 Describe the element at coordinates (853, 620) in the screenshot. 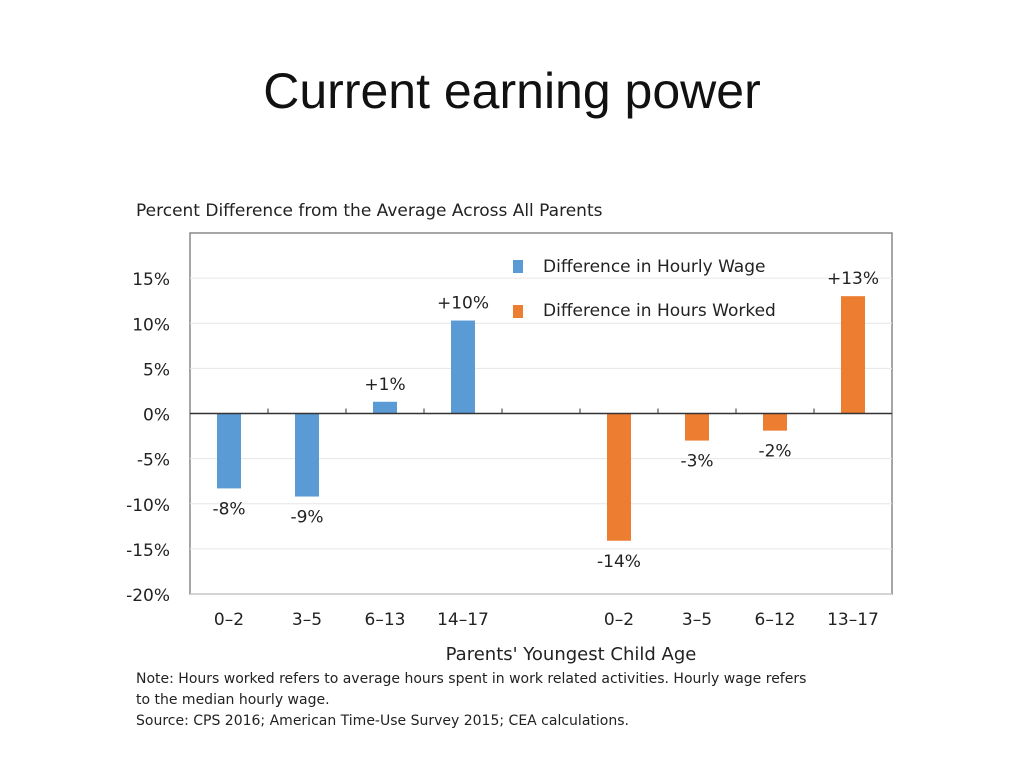

I see `x-tick-label: 13–17` at that location.